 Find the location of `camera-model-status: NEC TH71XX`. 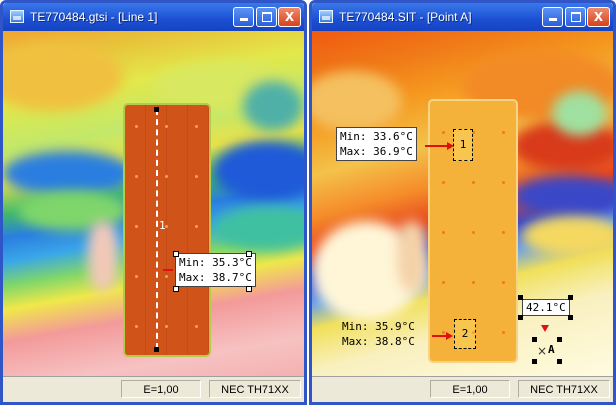

camera-model-status: NEC TH71XX is located at coordinates (564, 389).